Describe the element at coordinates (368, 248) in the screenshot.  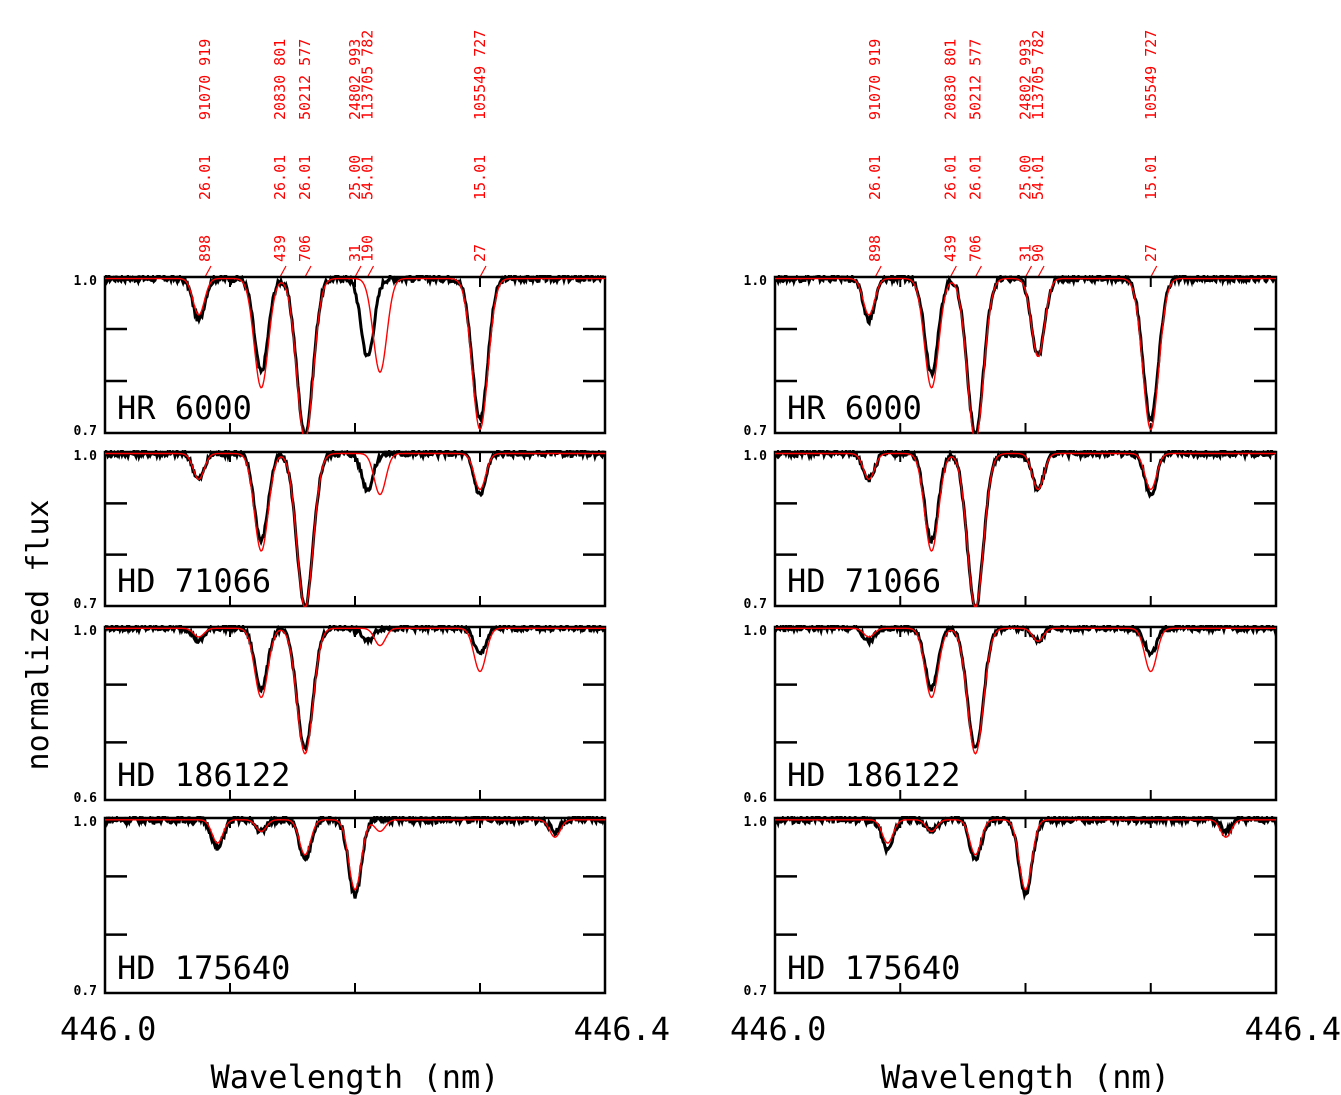
I see `line-id-4-field-0: 190` at that location.